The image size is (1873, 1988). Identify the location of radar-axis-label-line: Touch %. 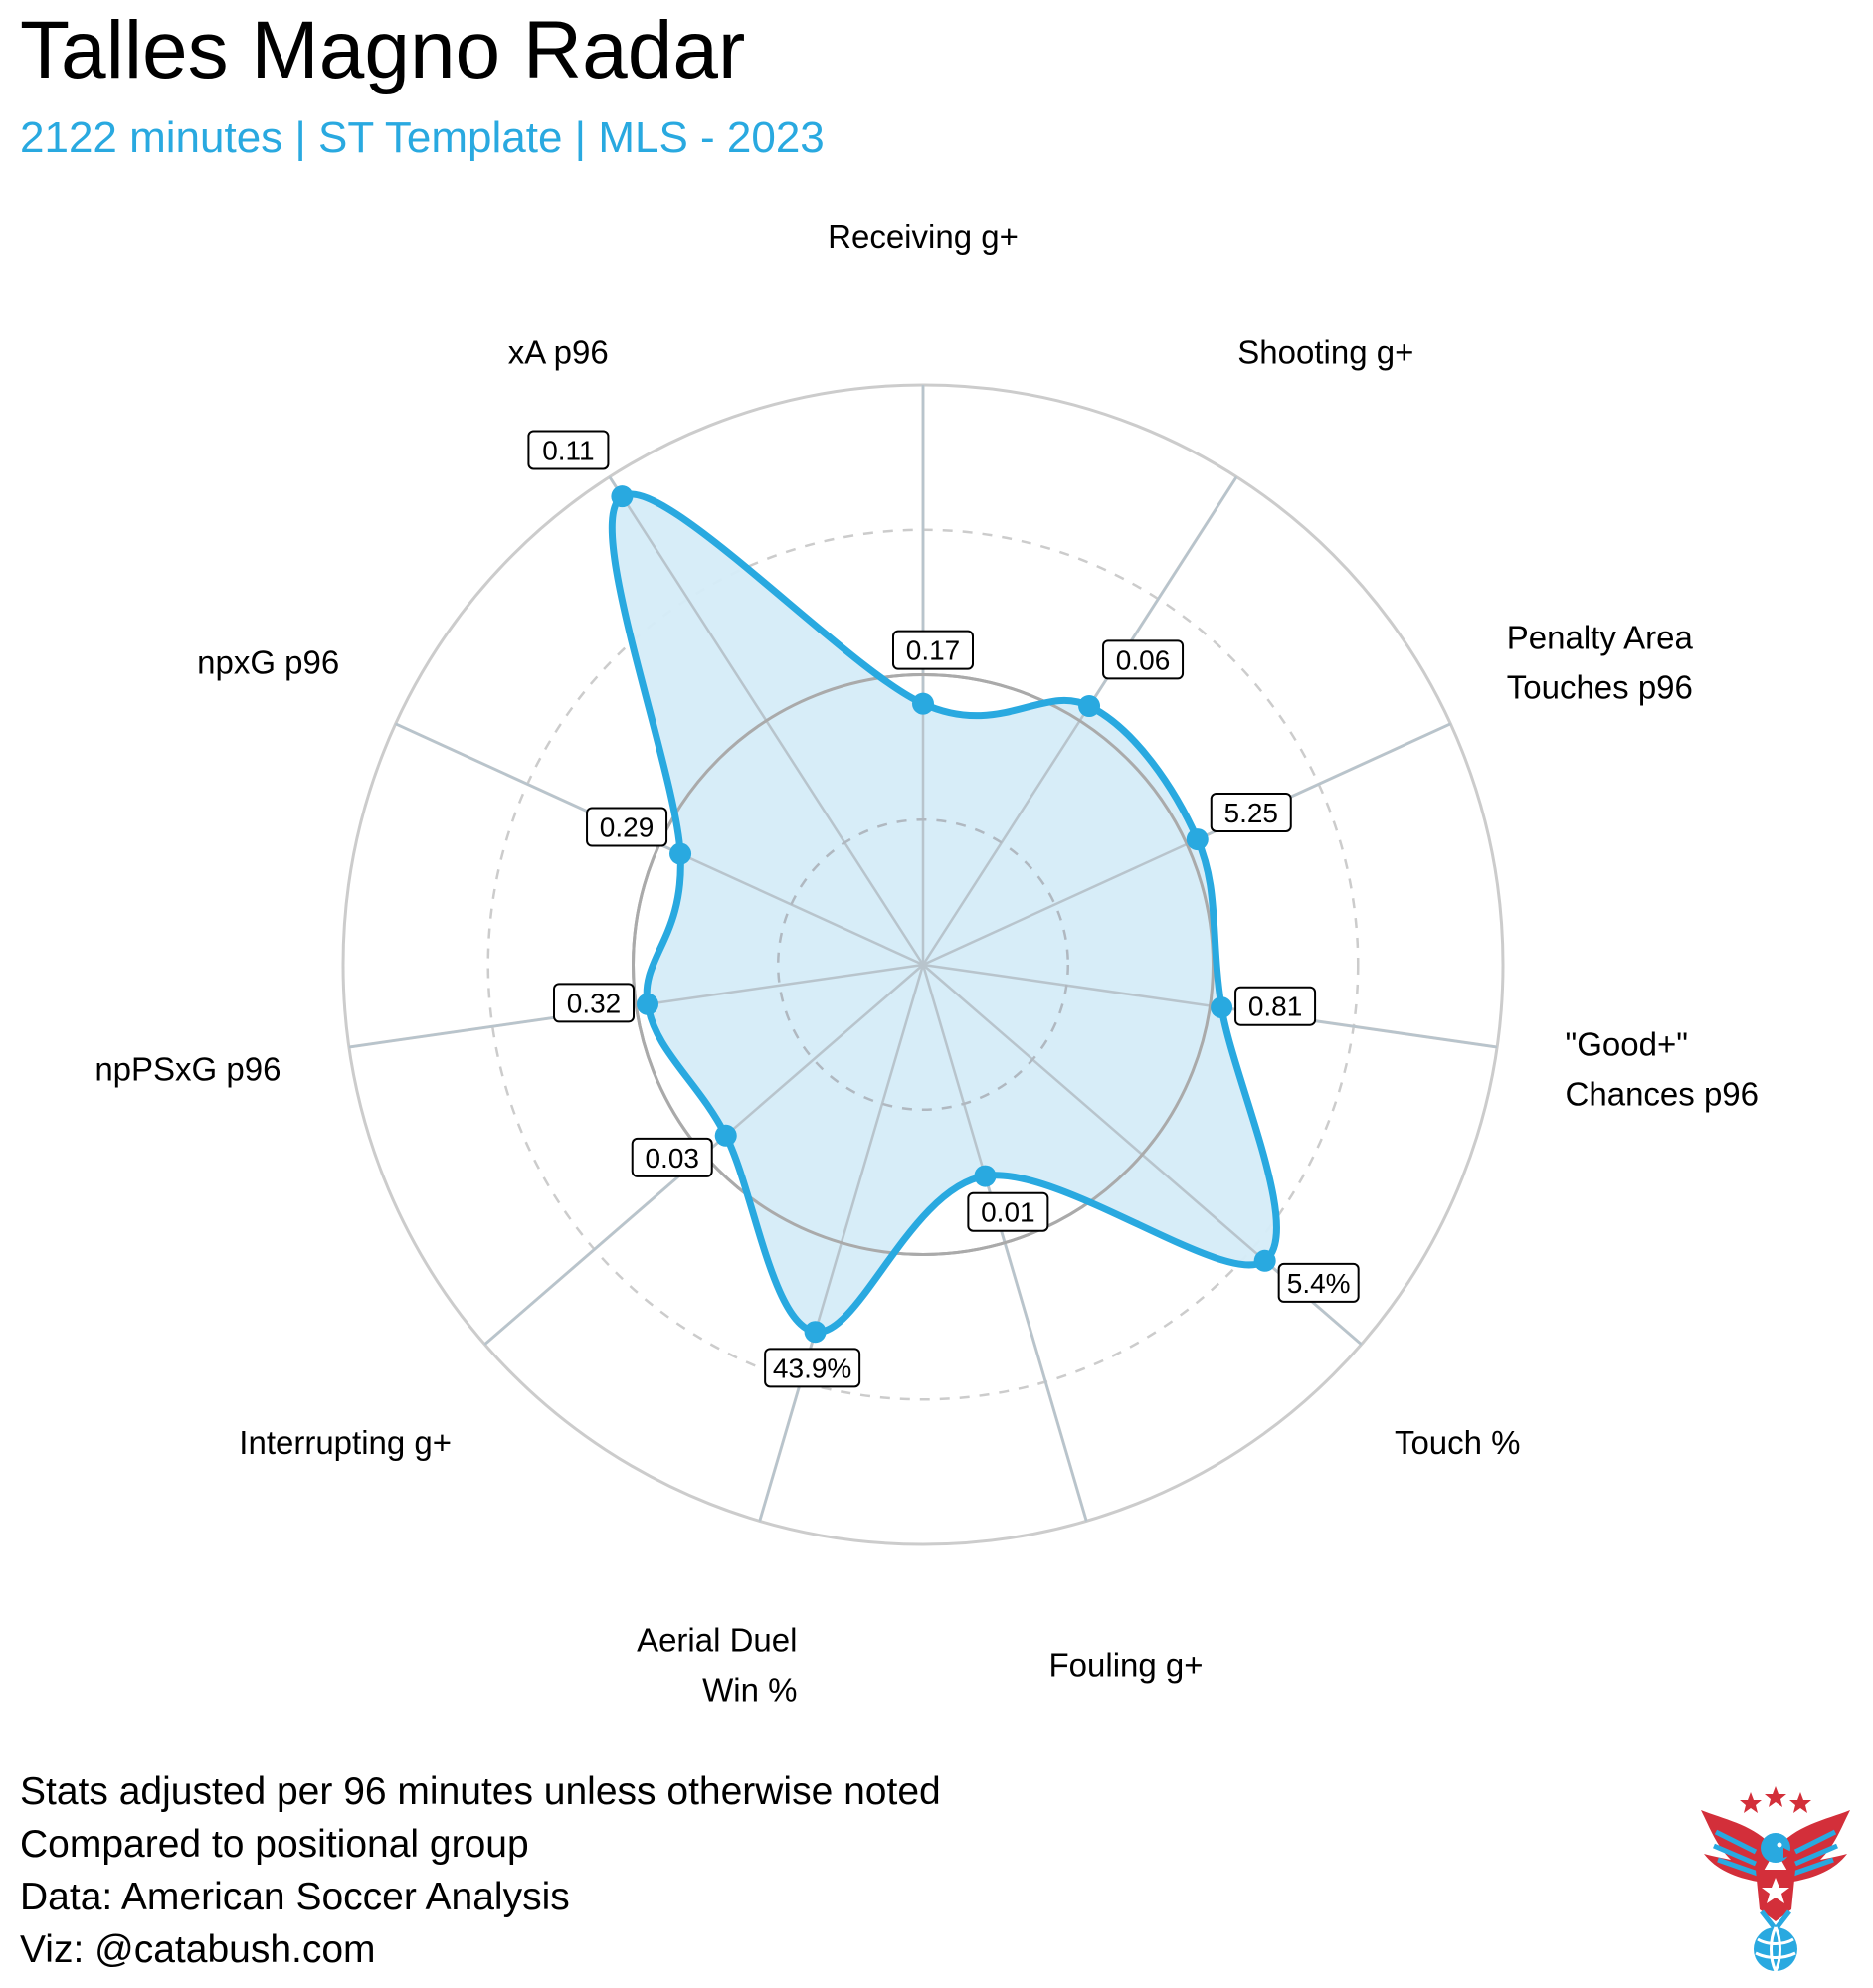
(1458, 1442).